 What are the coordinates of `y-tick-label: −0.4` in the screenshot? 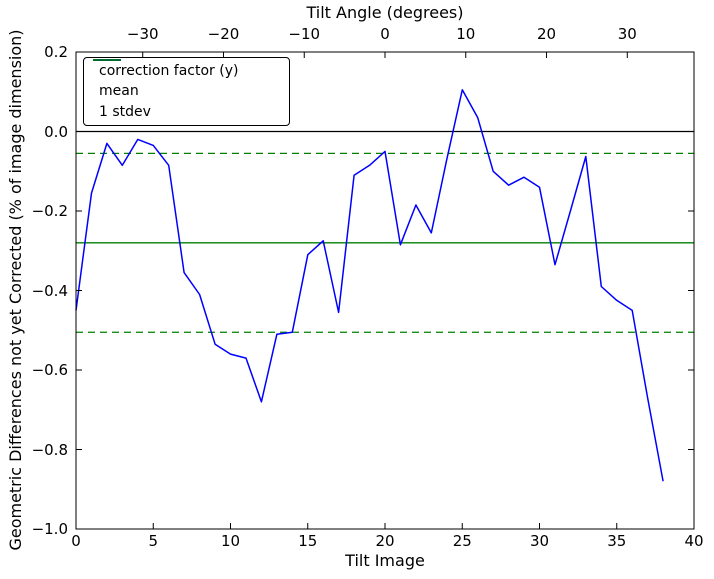 It's located at (49, 290).